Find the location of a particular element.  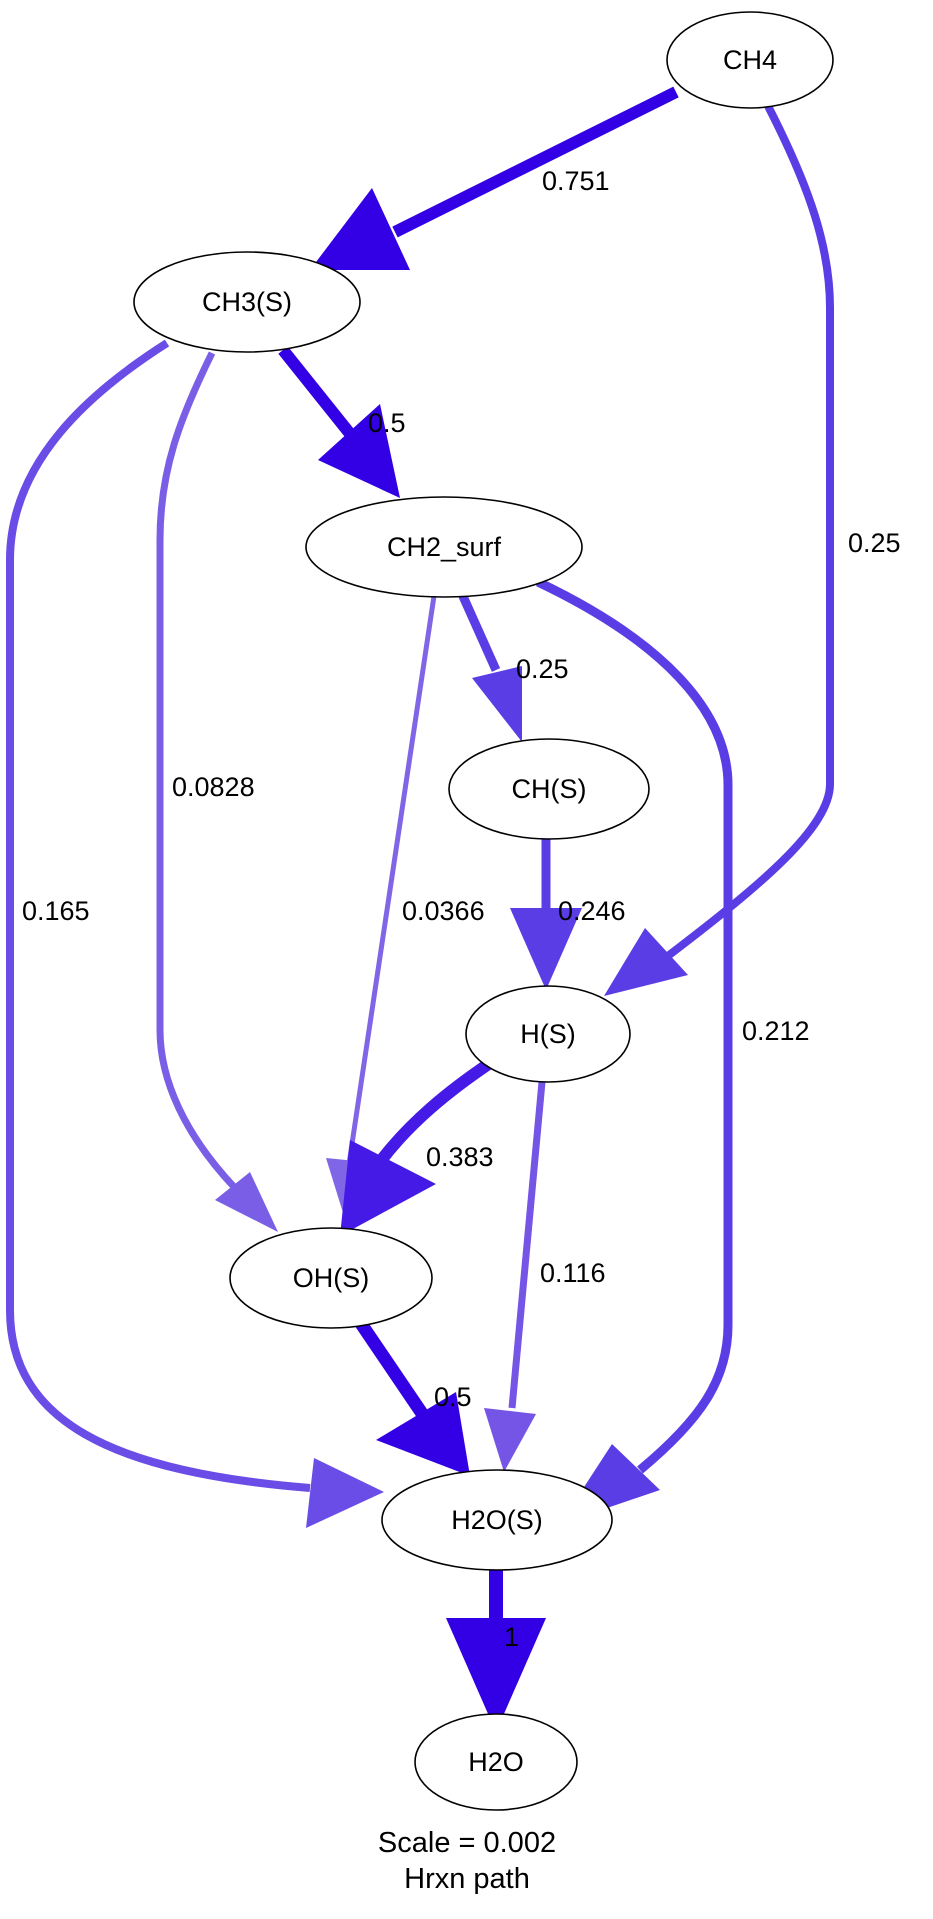

edge-ch3s-ohs is located at coordinates (217, 791).